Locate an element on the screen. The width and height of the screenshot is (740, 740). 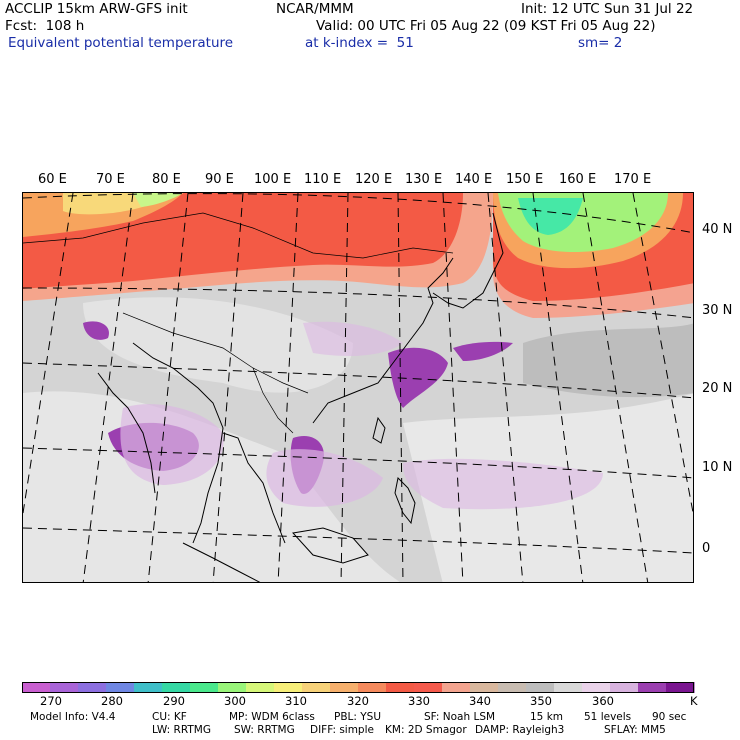
footer-lw: LW: RRTMG is located at coordinates (181, 730).